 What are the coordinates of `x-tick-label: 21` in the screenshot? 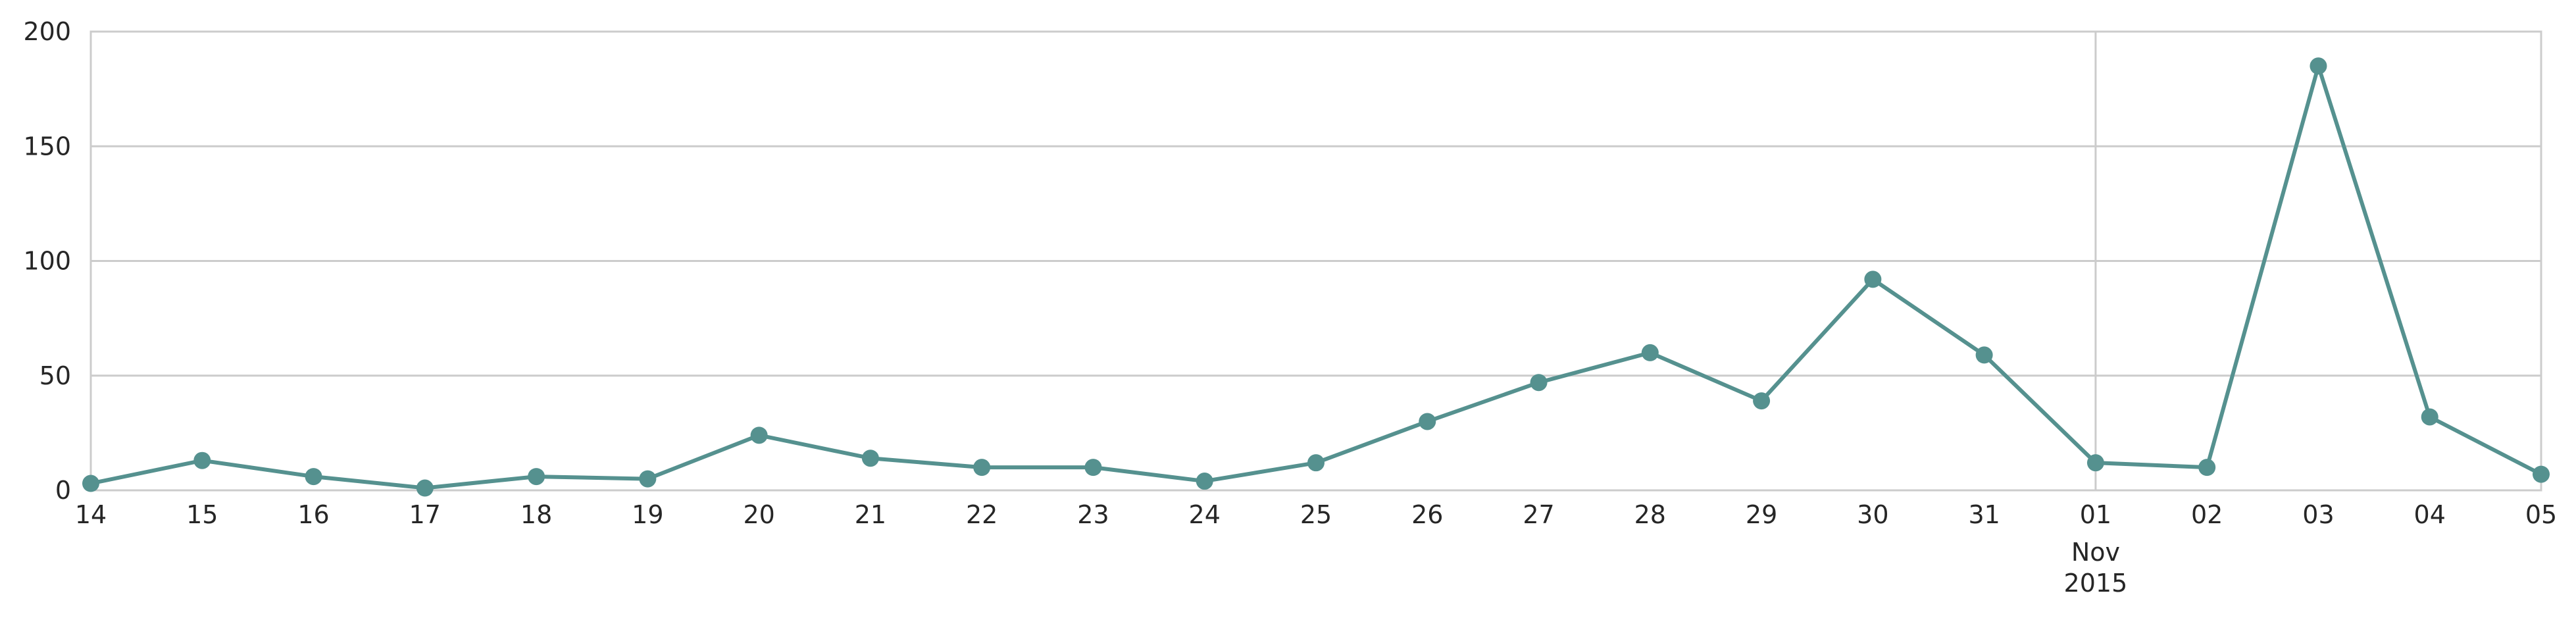 It's located at (870, 514).